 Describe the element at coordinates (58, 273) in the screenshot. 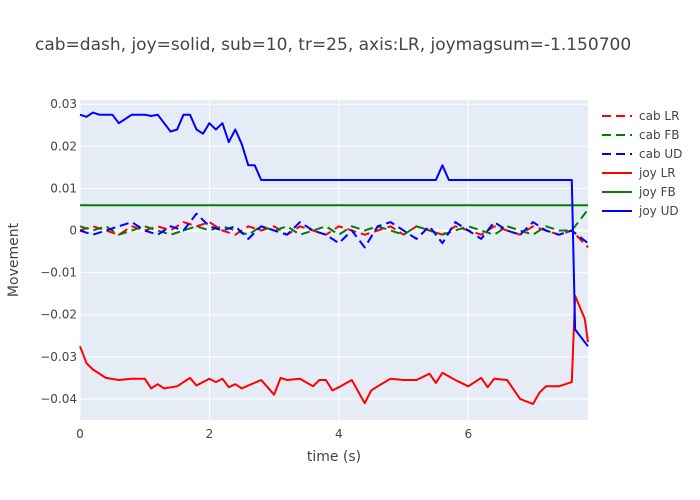

I see `y-tick-label: −0.01` at that location.